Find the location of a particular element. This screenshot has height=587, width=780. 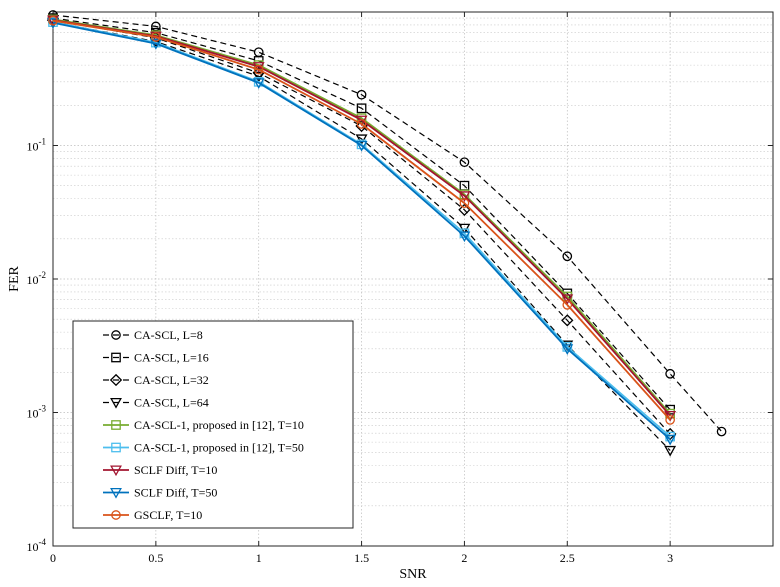

x-tick-label: 2.5 is located at coordinates (567, 558).